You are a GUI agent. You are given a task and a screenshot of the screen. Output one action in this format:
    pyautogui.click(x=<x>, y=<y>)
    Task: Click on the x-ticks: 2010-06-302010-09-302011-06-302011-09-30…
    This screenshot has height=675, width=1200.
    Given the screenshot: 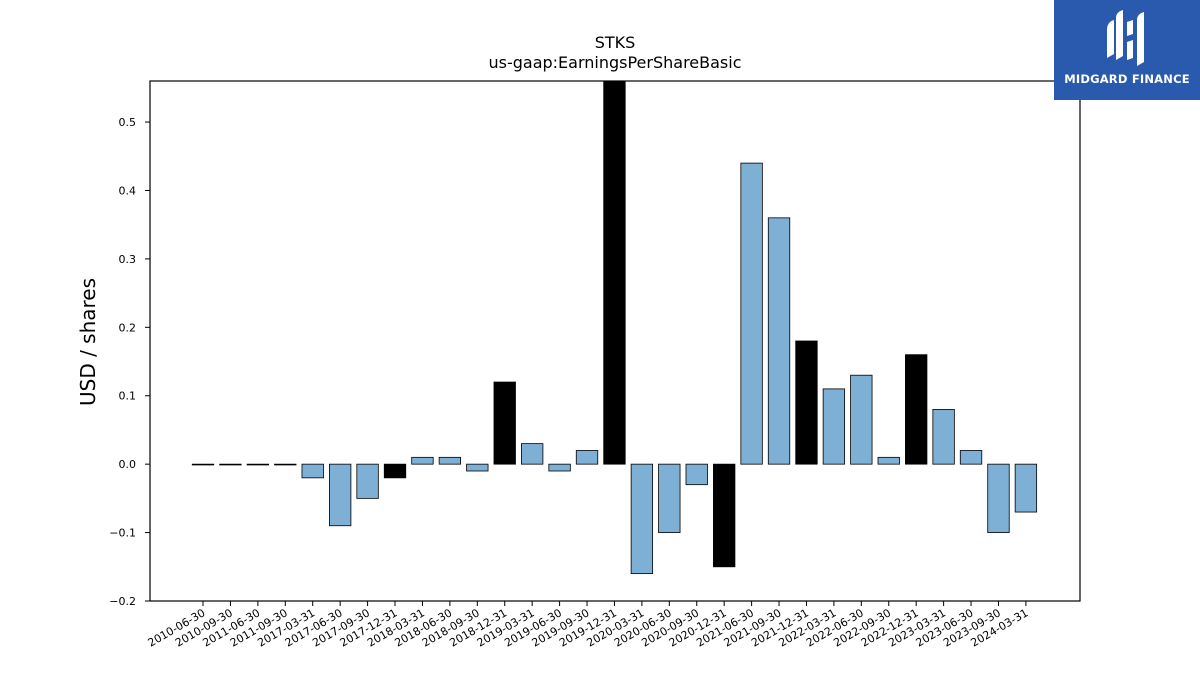 What is the action you would take?
    pyautogui.click(x=588, y=625)
    